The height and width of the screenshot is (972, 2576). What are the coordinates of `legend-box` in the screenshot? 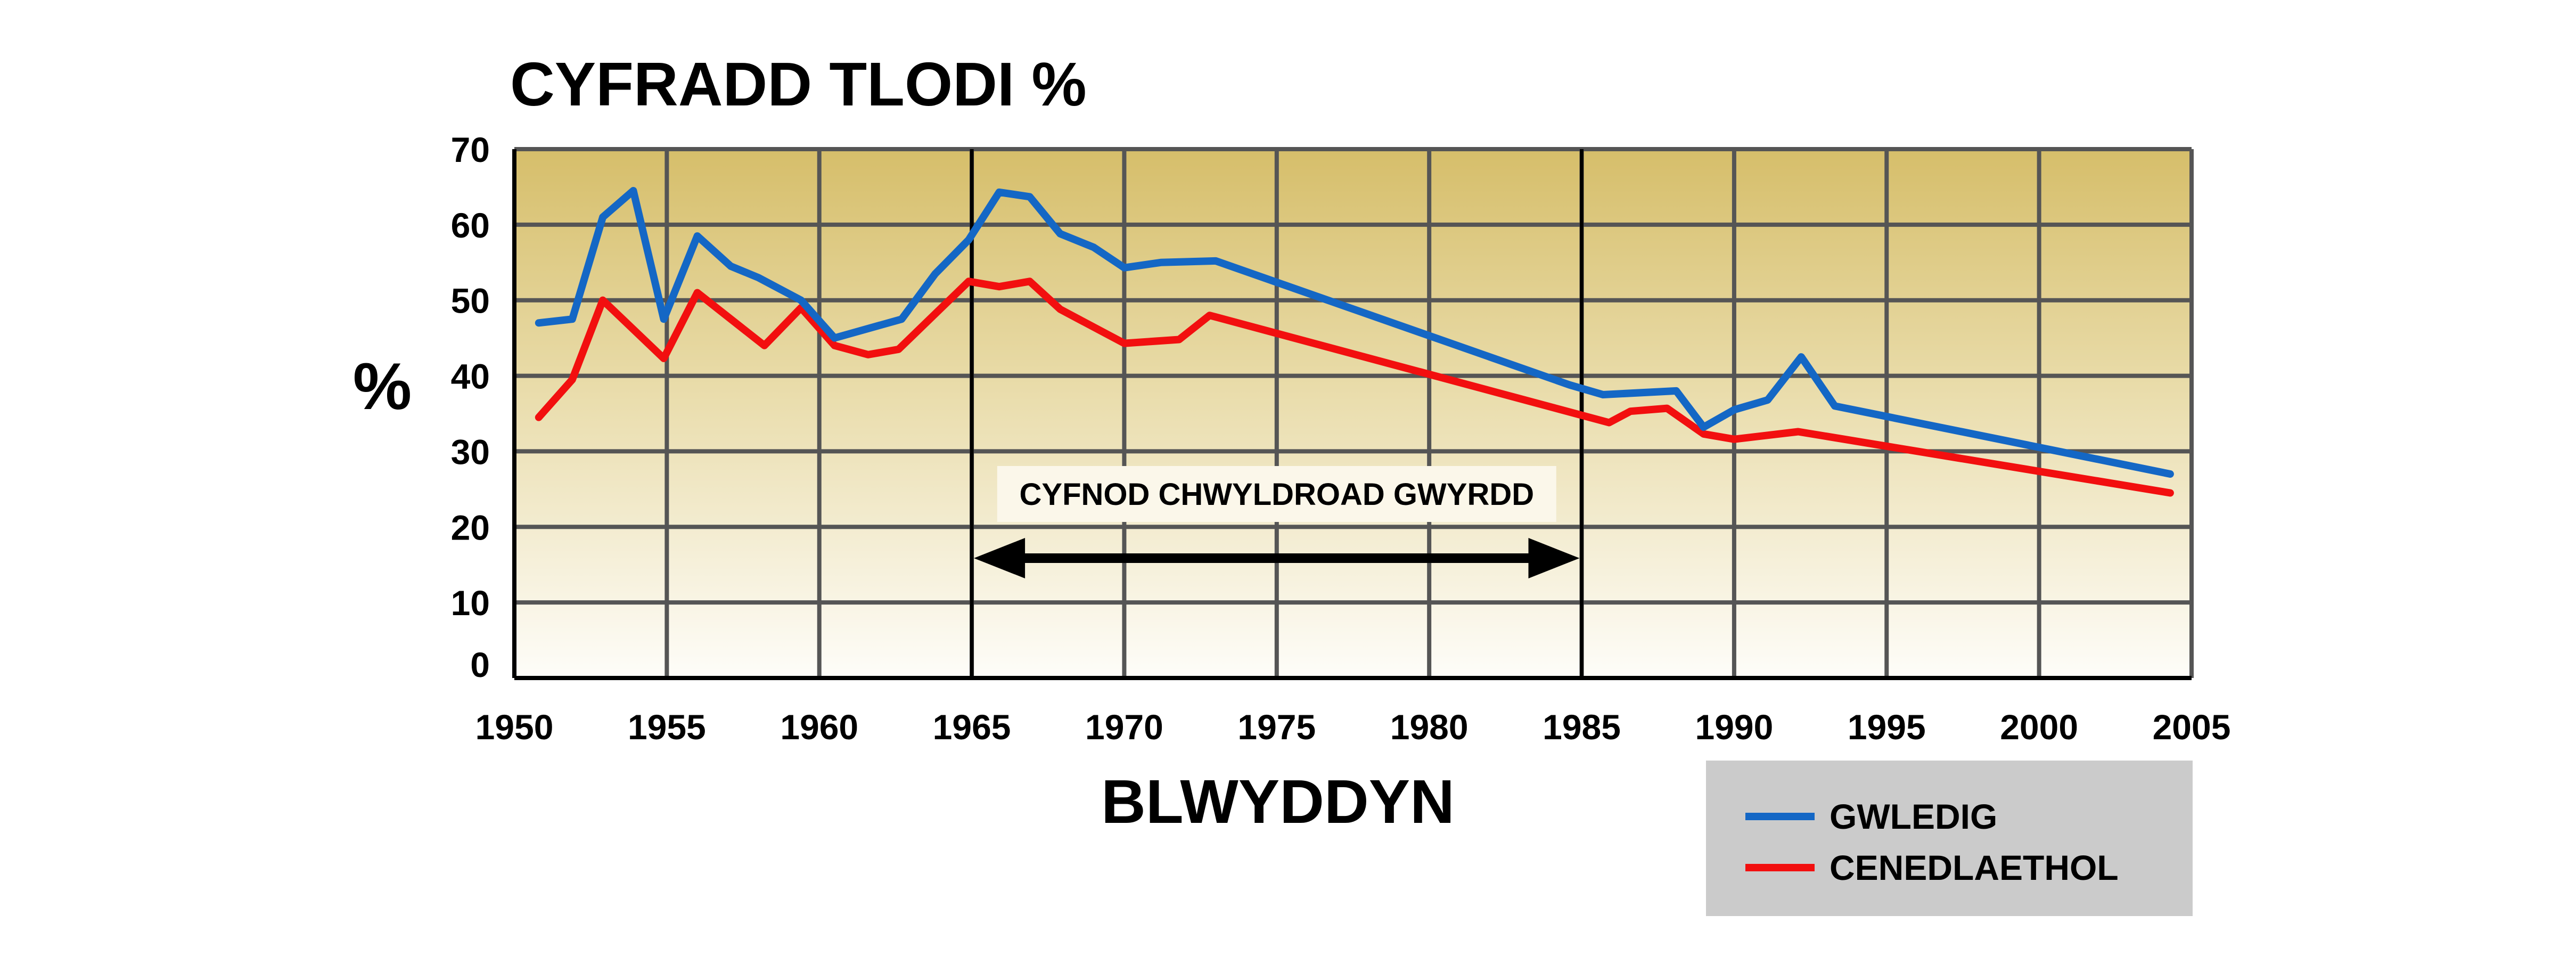 It's located at (1949, 838).